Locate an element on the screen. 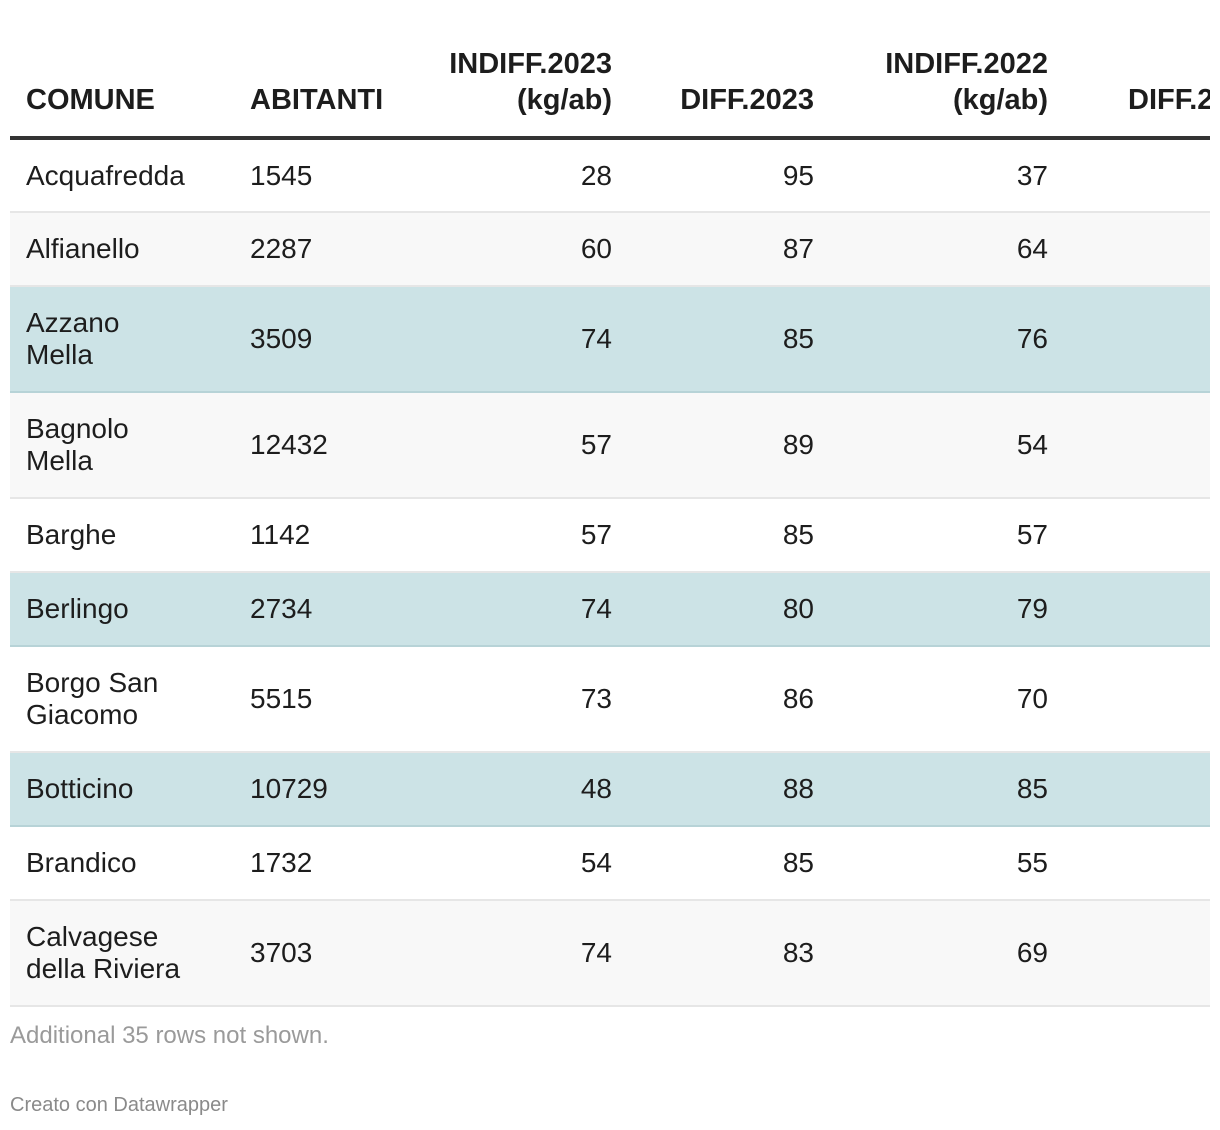 The width and height of the screenshot is (1220, 1130). cell-comune-line1: Berlingo is located at coordinates (77, 608).